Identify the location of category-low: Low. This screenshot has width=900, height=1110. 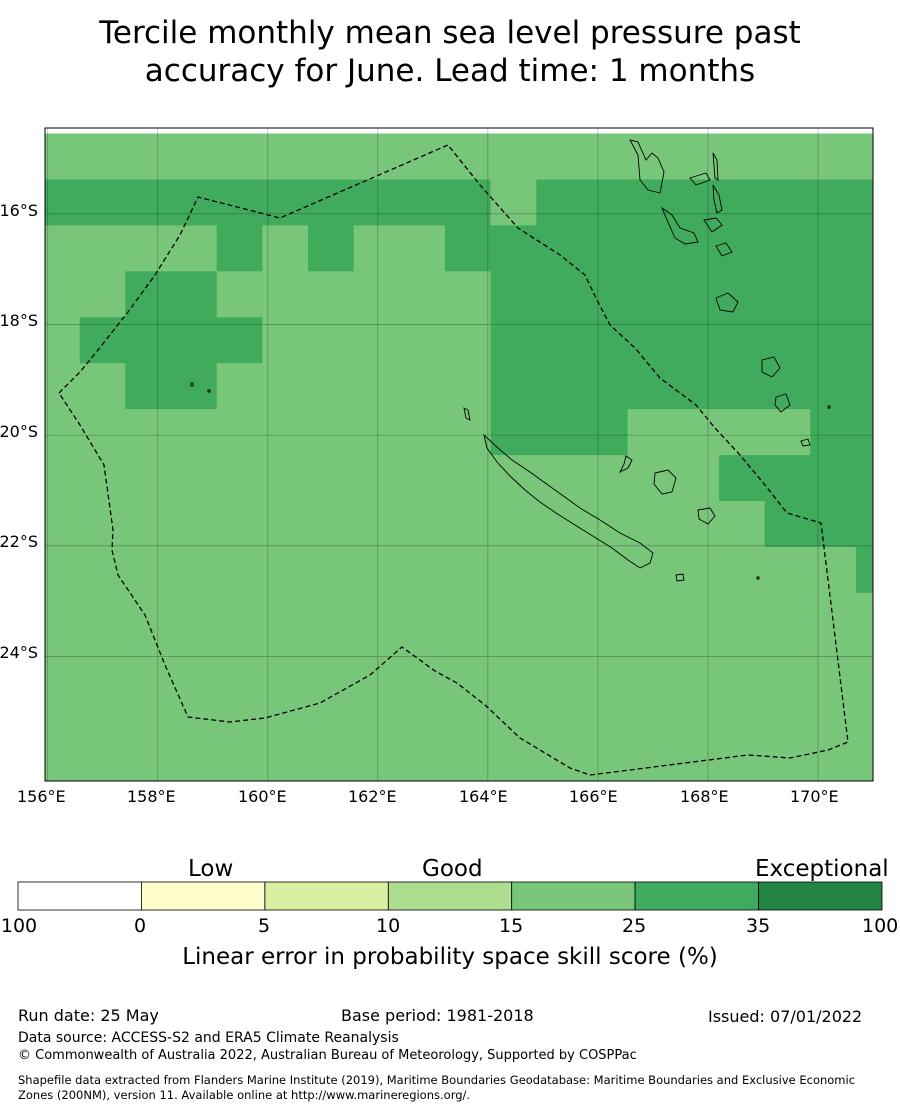
(211, 869).